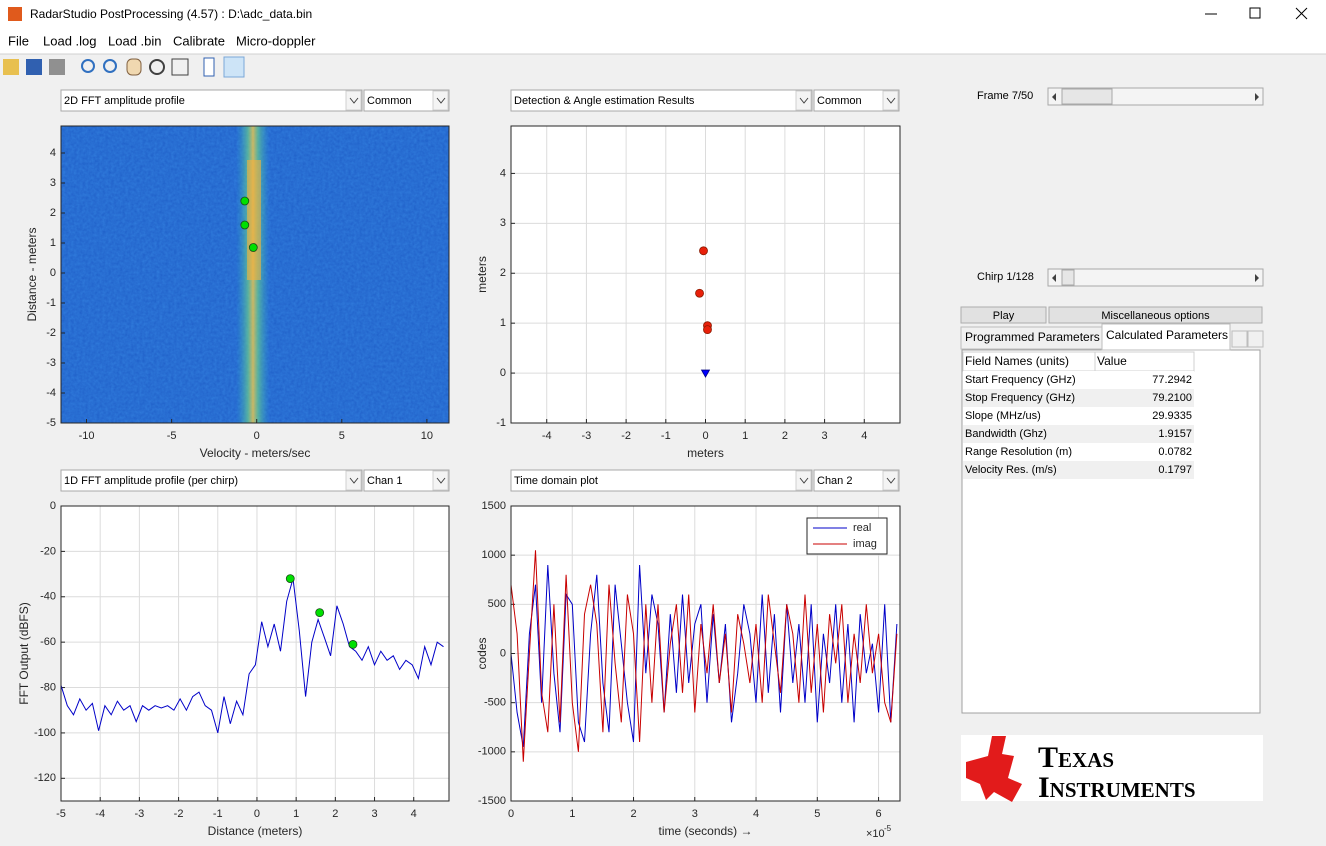 Image resolution: width=1326 pixels, height=846 pixels. Describe the element at coordinates (255, 831) in the screenshot. I see `x-axis-label: Distance (meters)` at that location.